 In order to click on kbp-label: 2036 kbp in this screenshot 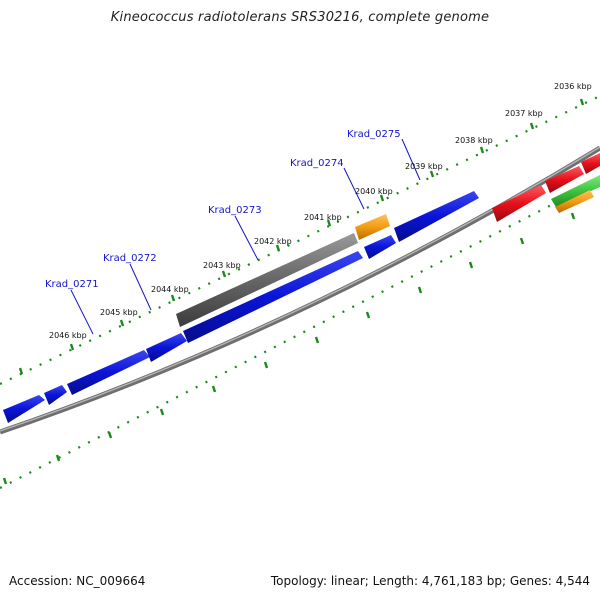, I will do `click(573, 86)`.